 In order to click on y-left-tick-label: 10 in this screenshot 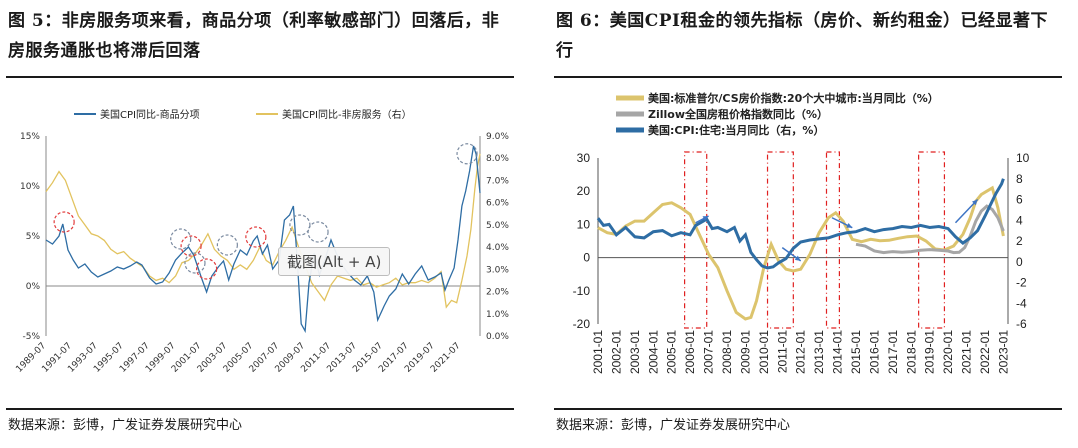, I will do `click(584, 224)`.